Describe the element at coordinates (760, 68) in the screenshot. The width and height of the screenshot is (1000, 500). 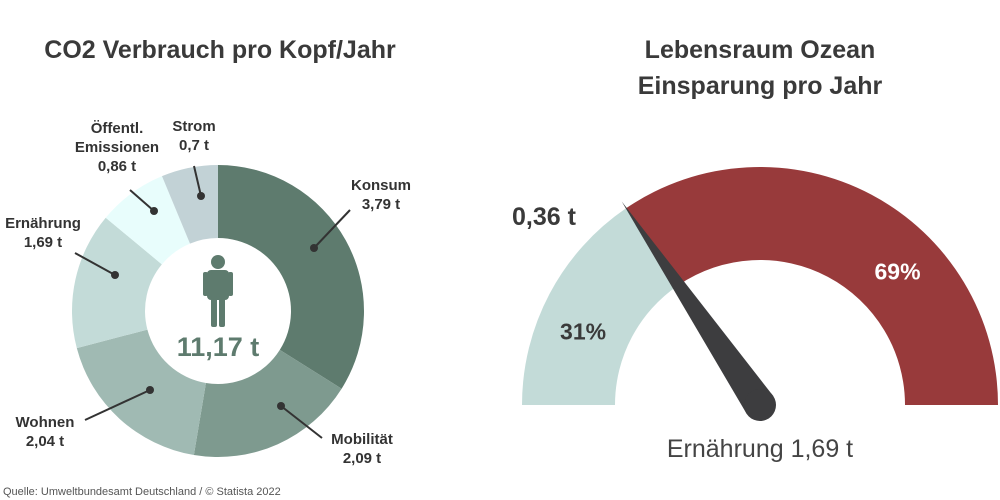
I see `gauge-chart-title: Lebensraum Ozean Einsparung pro Jahr` at that location.